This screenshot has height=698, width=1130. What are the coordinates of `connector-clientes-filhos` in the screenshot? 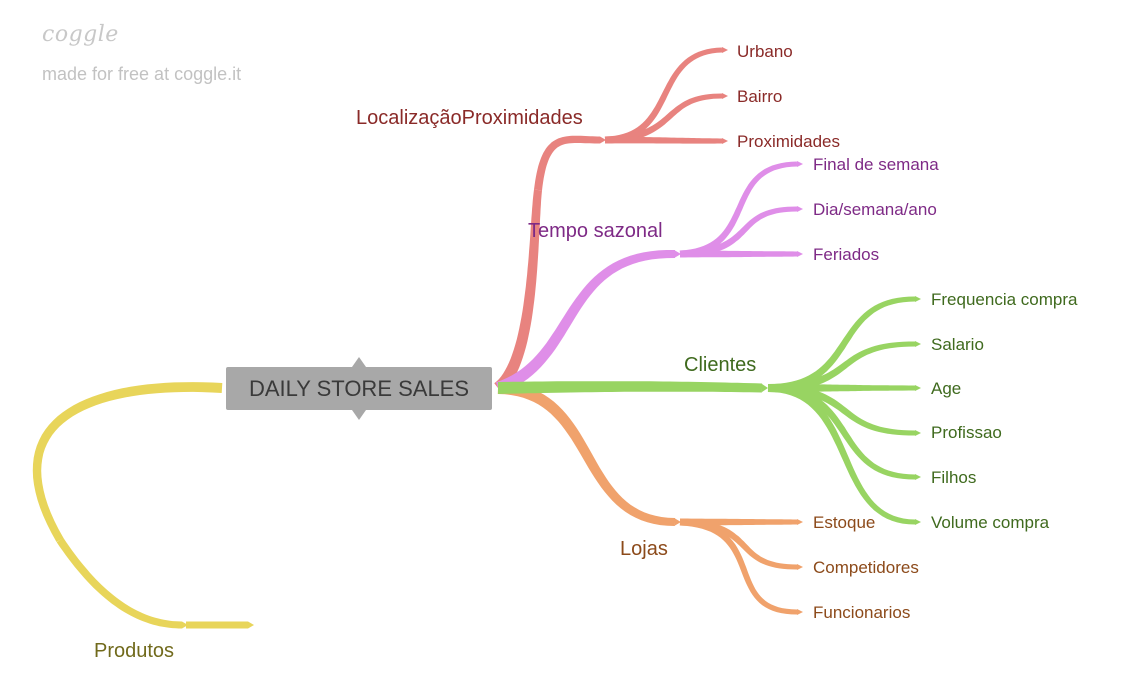 It's located at (841, 432).